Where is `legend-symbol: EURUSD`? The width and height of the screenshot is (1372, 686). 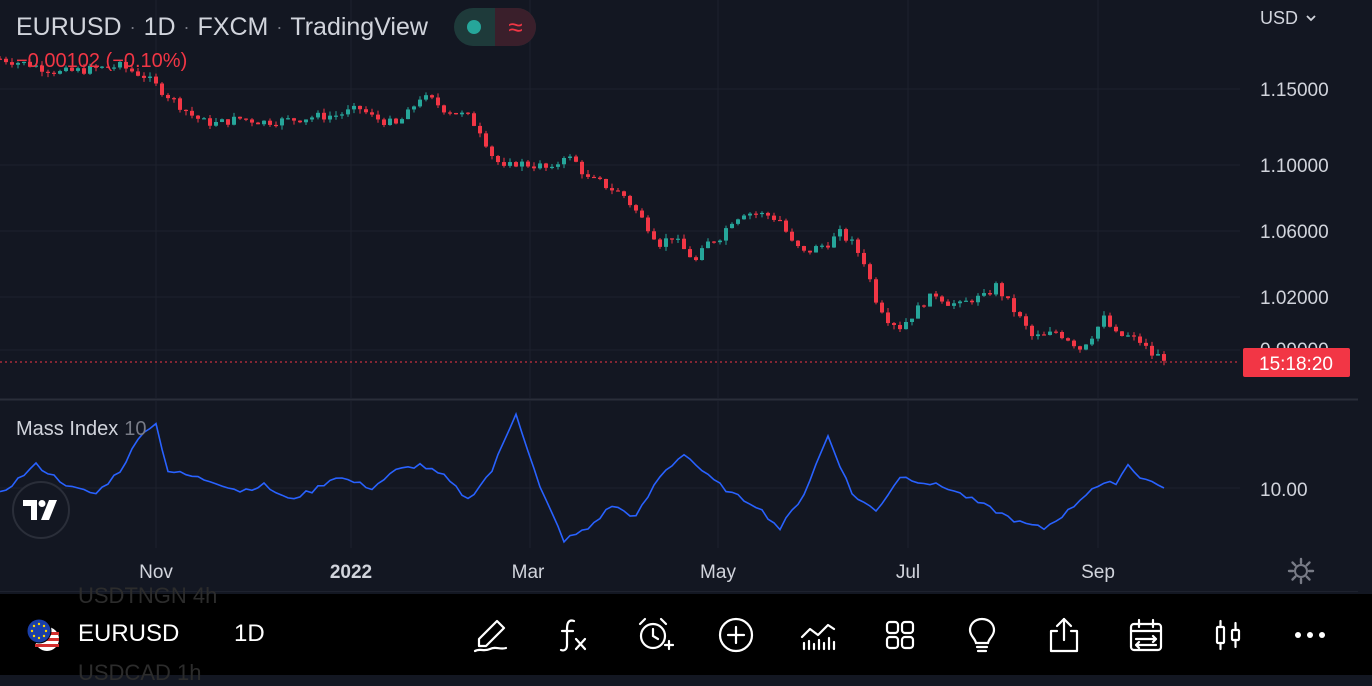
legend-symbol: EURUSD is located at coordinates (69, 26).